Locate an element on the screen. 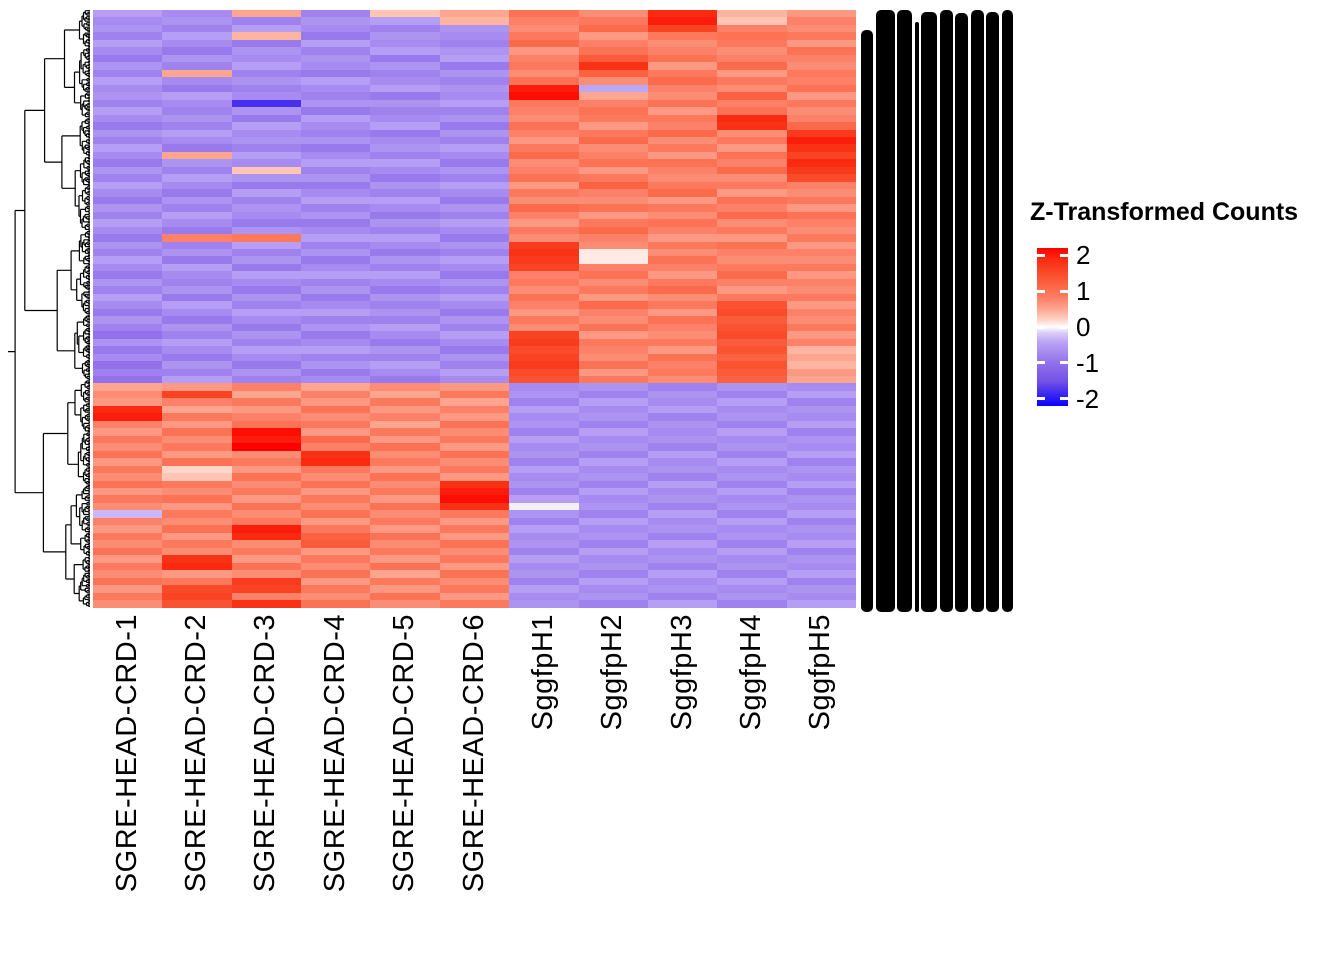  legend-tick-mark is located at coordinates (1065, 327).